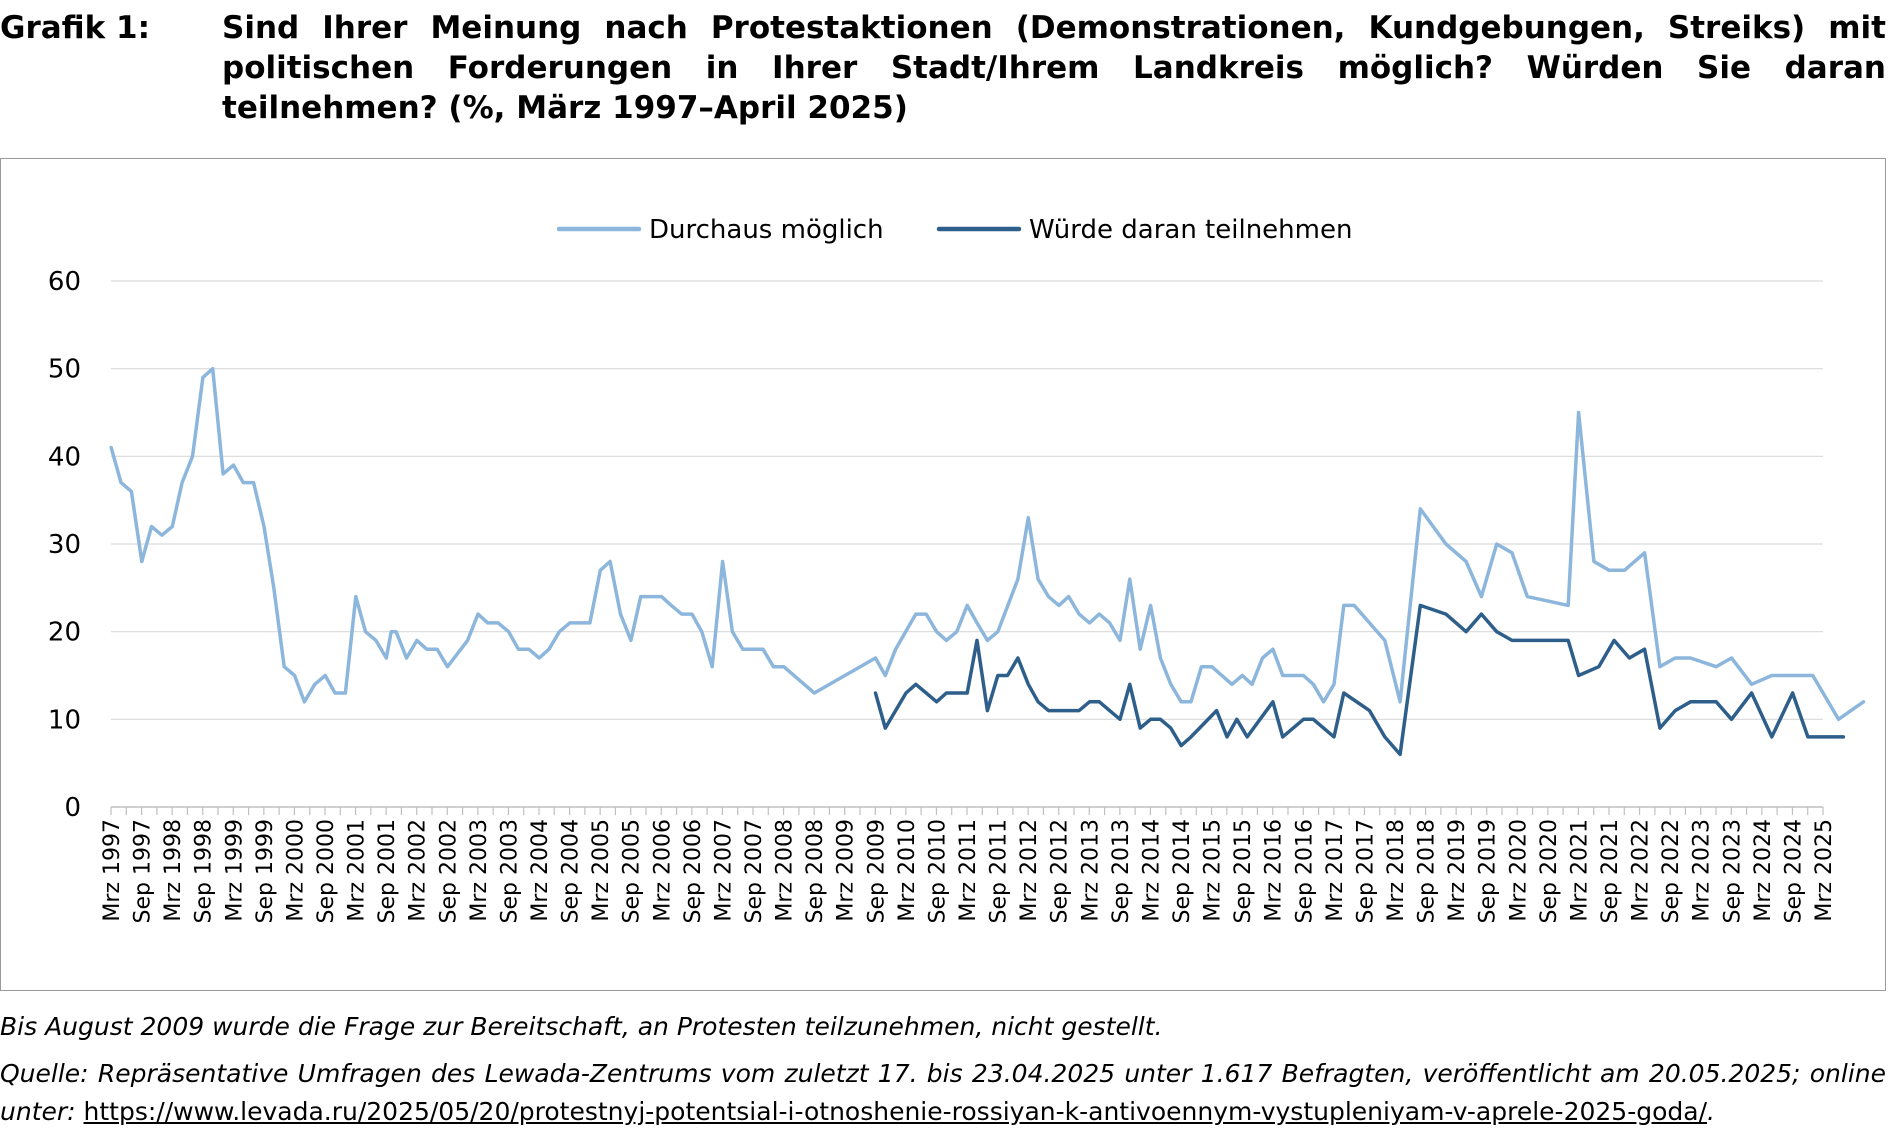 The width and height of the screenshot is (1890, 1139). What do you see at coordinates (968, 870) in the screenshot?
I see `x-tick-label: Mrz 2011` at bounding box center [968, 870].